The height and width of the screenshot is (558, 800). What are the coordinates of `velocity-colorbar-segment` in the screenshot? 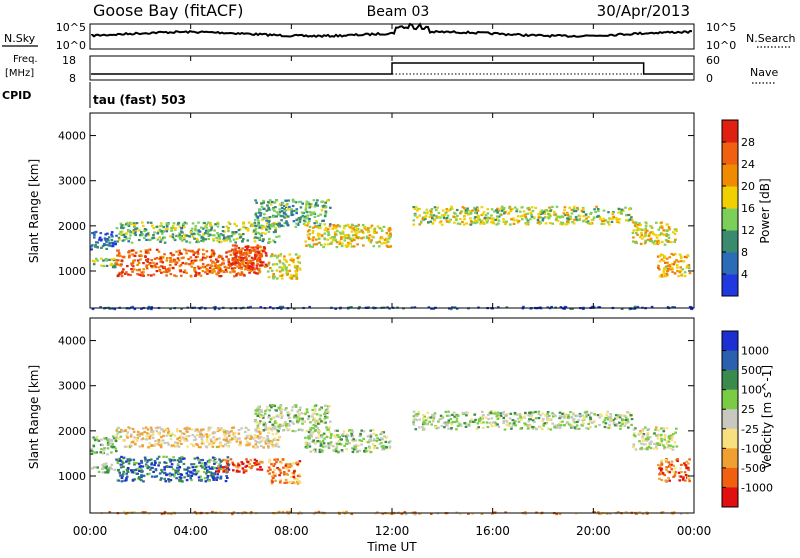 It's located at (730, 497).